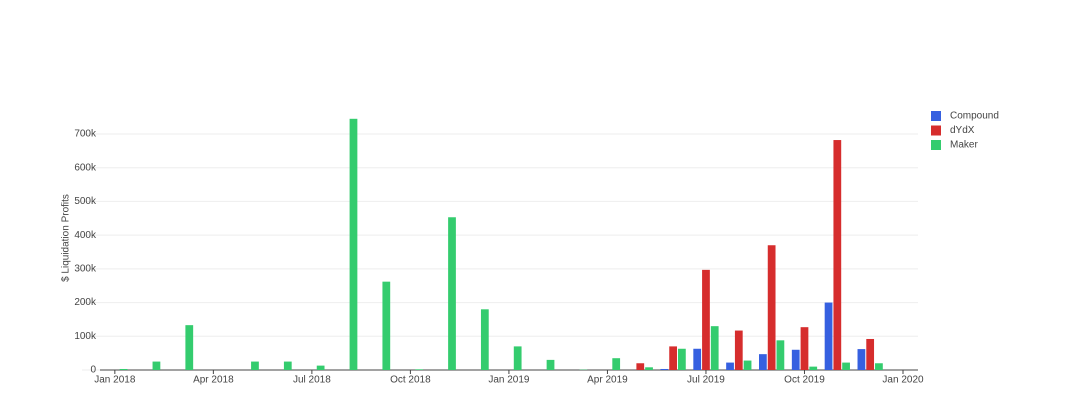 The width and height of the screenshot is (1080, 401). Describe the element at coordinates (85, 336) in the screenshot. I see `y-tick-label: 100k` at that location.